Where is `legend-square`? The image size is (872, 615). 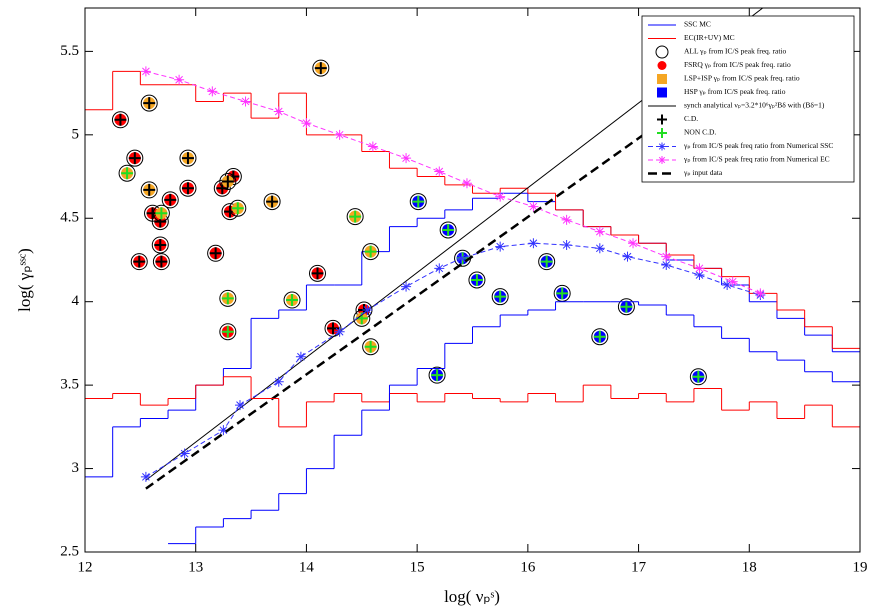
legend-square is located at coordinates (662, 92).